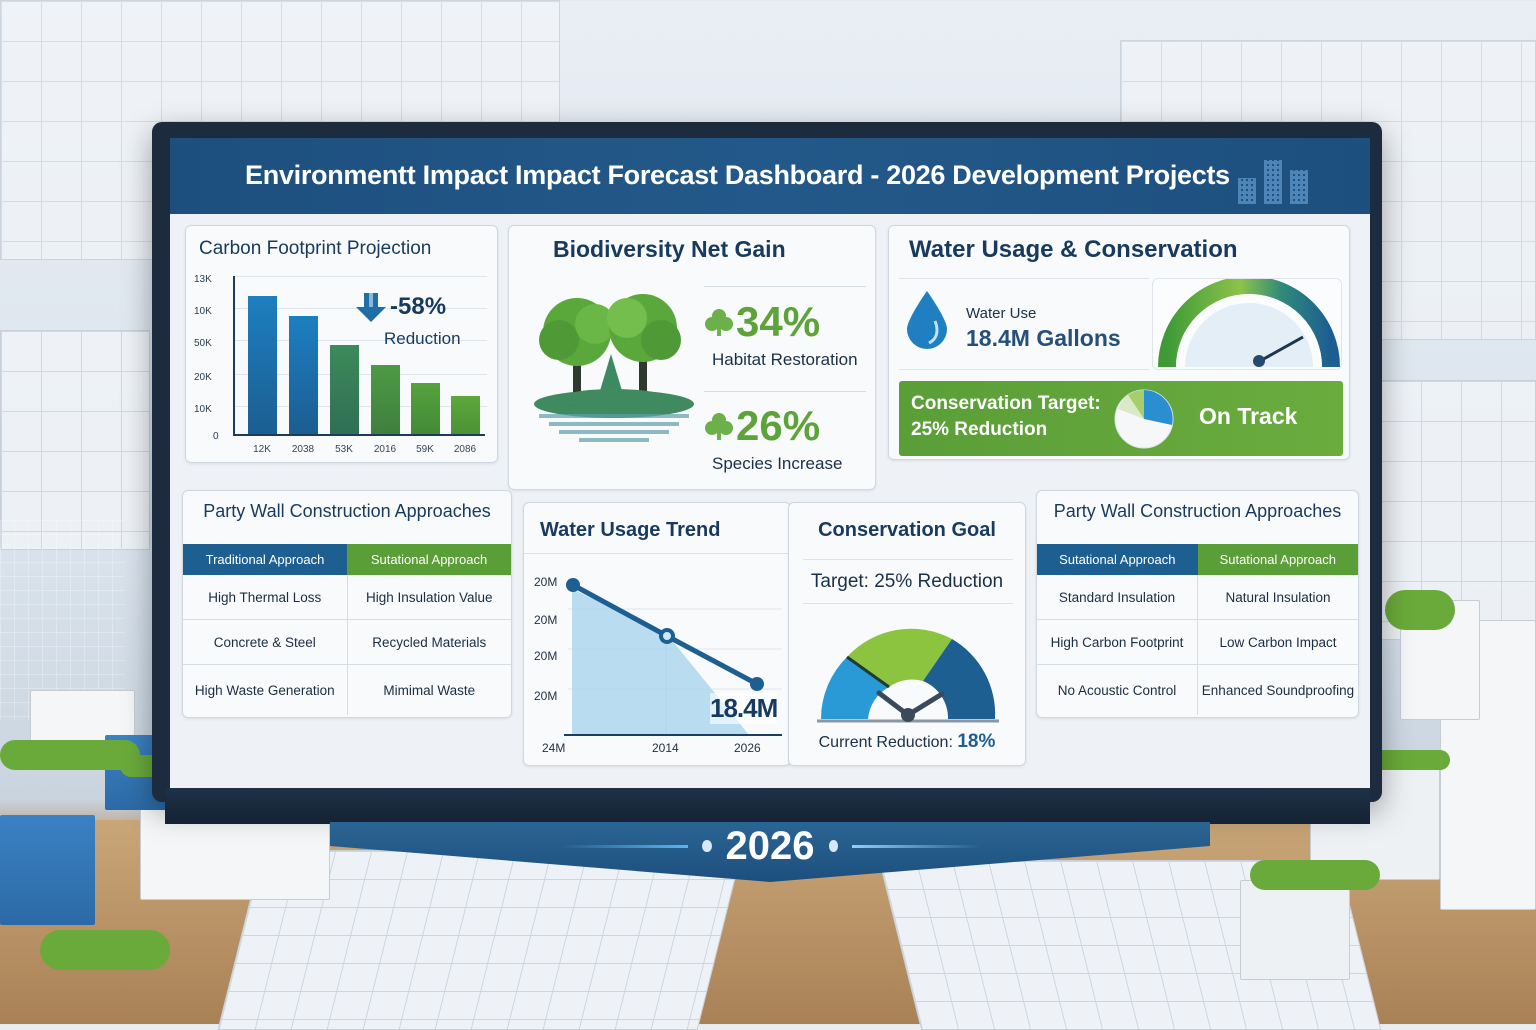  Describe the element at coordinates (371, 307) in the screenshot. I see `down-arrow-icon` at that location.